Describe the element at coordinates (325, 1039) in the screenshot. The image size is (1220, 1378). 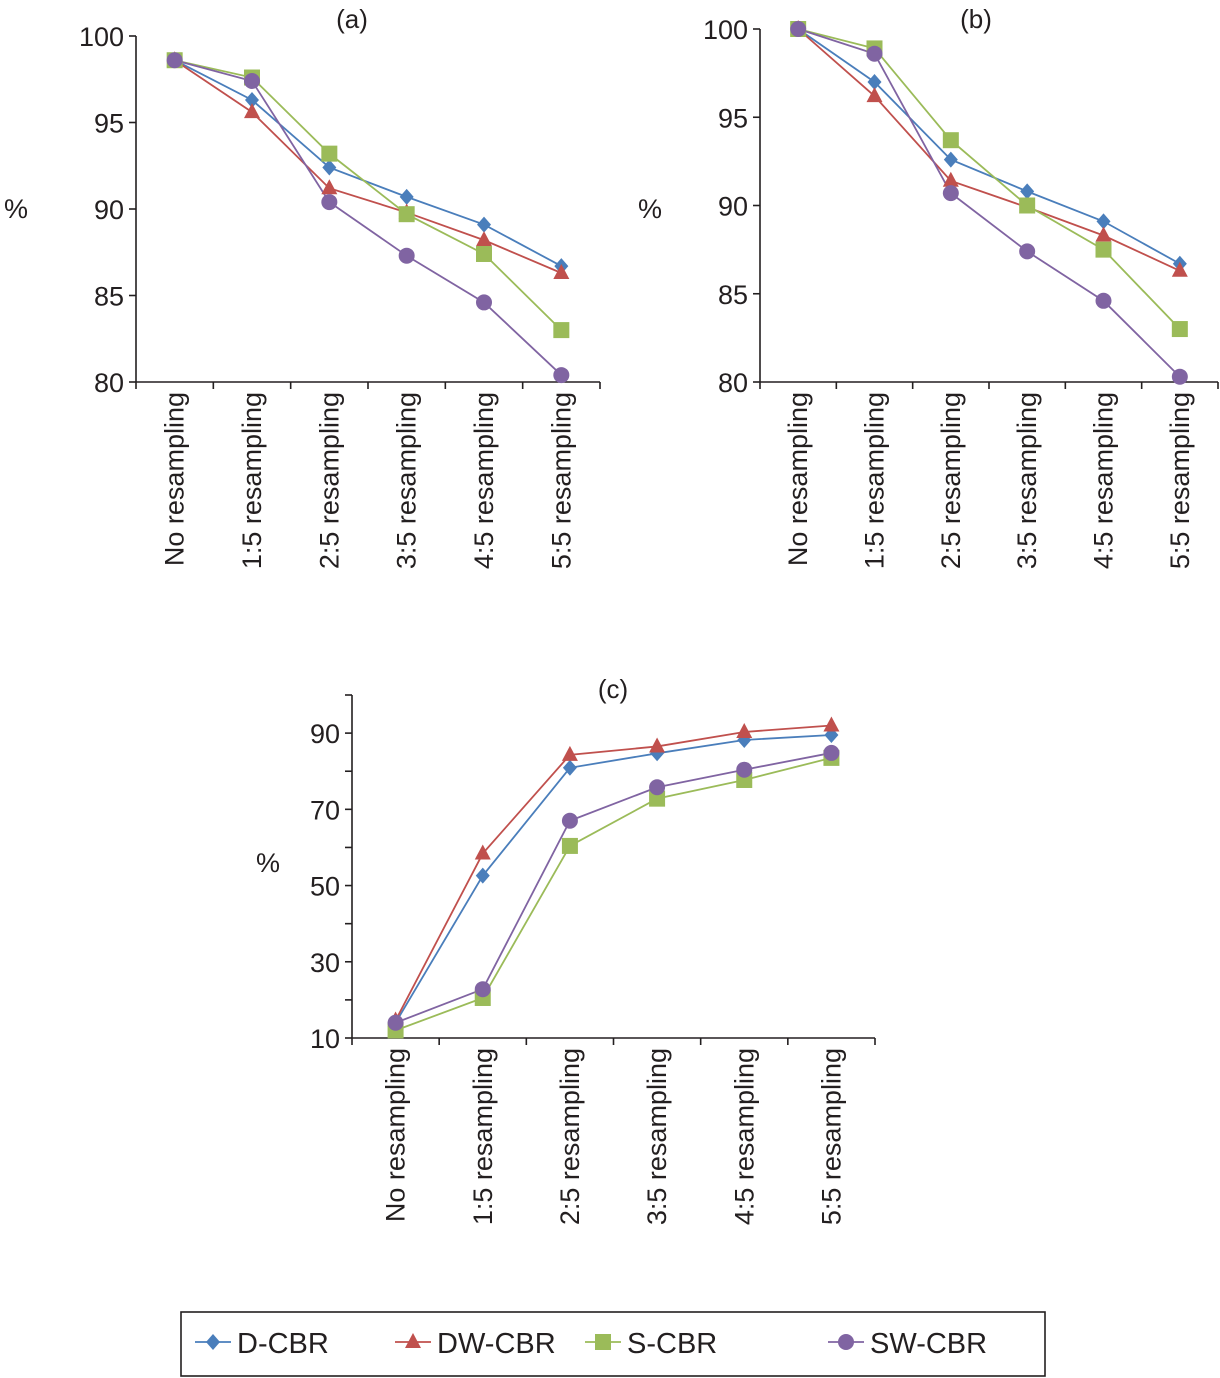
I see `y-tick-label: 10` at that location.